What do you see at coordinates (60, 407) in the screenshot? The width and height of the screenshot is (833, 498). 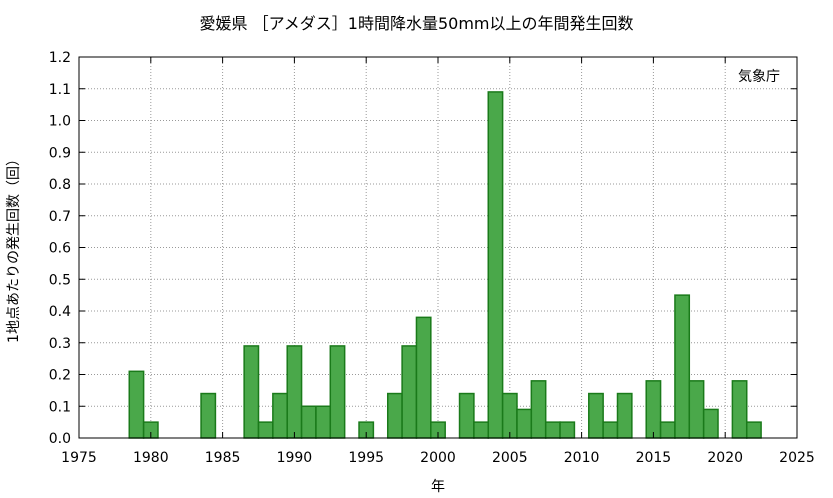 I see `y-tick-label: 0.1` at bounding box center [60, 407].